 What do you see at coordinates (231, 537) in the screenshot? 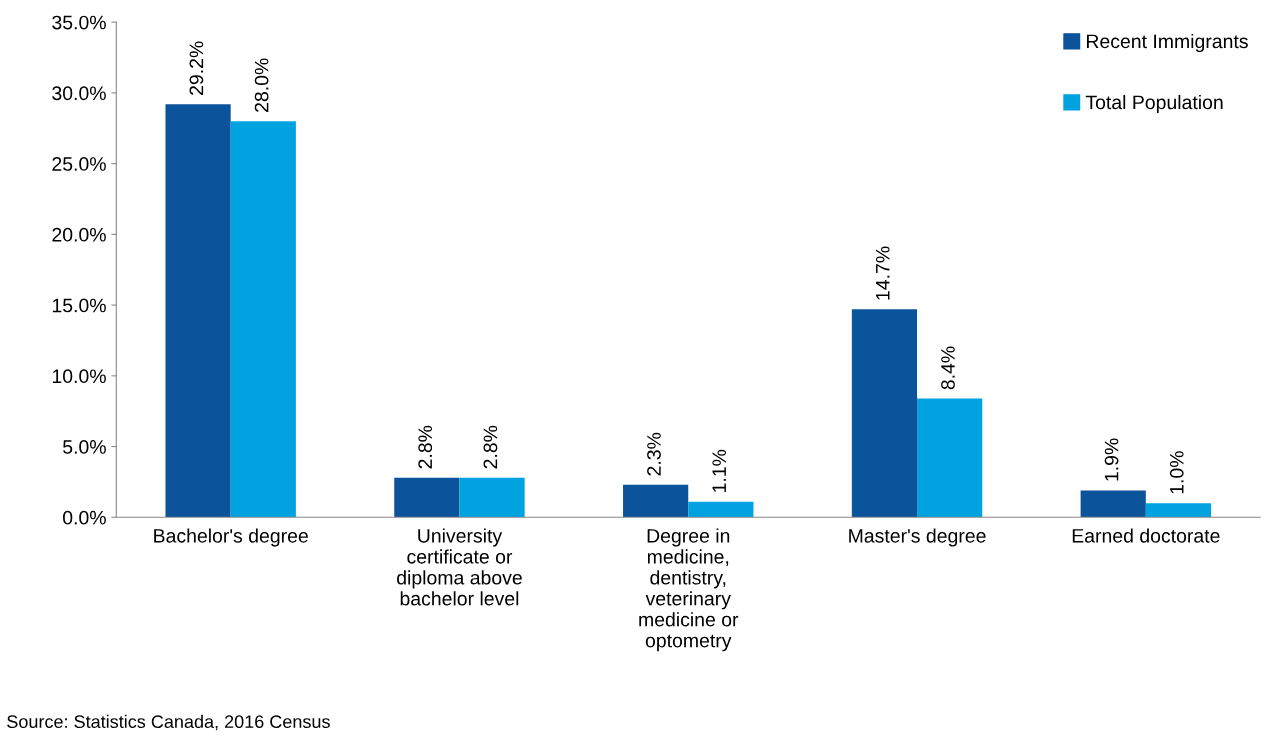
I see `x-tick-label: Bachelor's degree` at bounding box center [231, 537].